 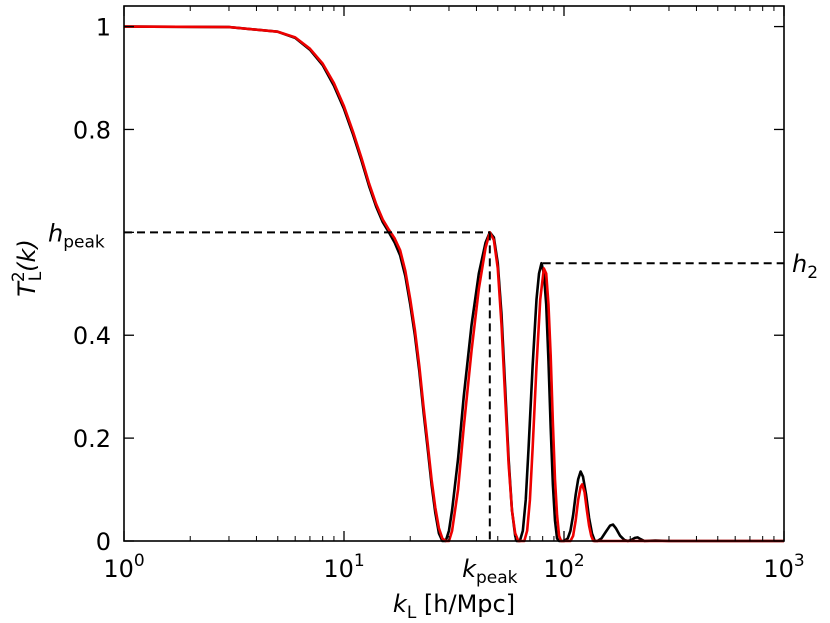 I want to click on h2-label: h2, so click(x=805, y=266).